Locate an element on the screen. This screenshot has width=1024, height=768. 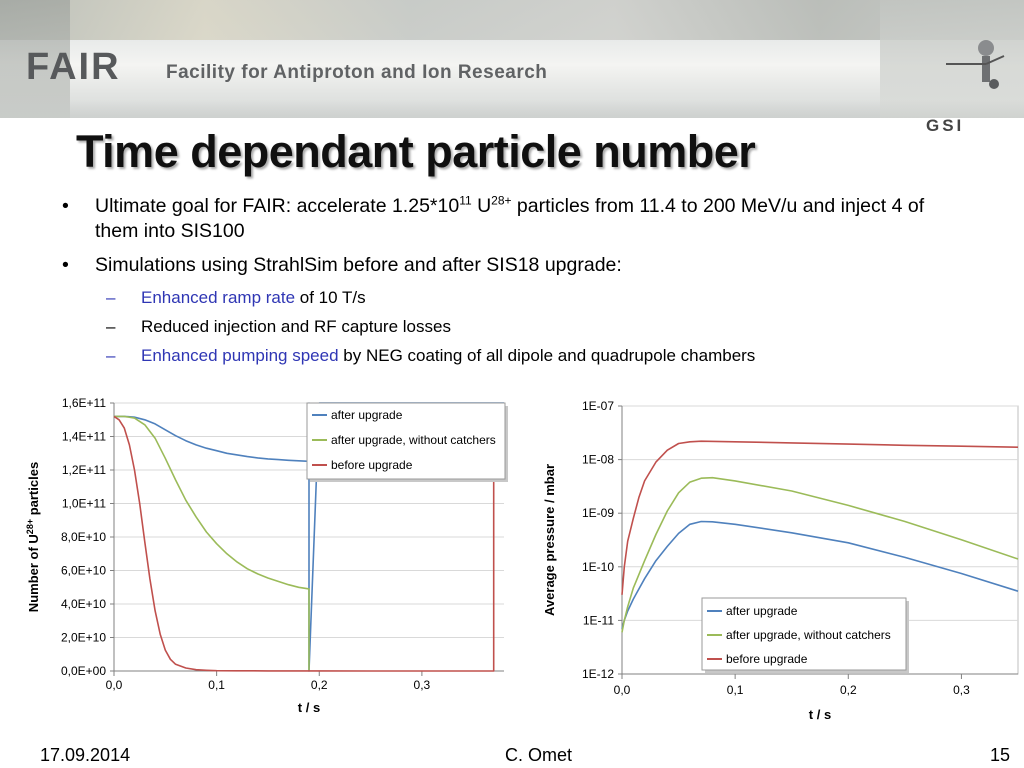
antenna-icon is located at coordinates (975, 64).